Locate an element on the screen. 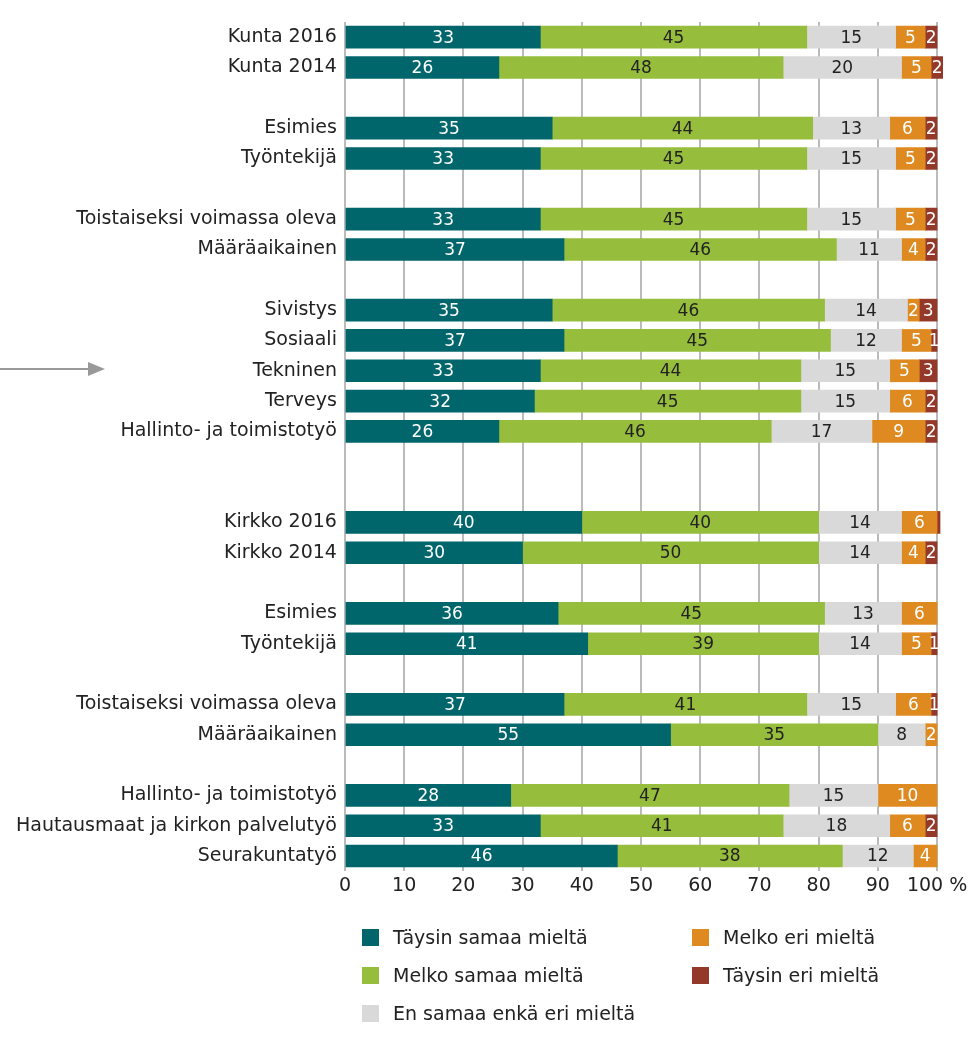 The width and height of the screenshot is (973, 1045). y-tick-label: Kunta 2014 is located at coordinates (282, 65).